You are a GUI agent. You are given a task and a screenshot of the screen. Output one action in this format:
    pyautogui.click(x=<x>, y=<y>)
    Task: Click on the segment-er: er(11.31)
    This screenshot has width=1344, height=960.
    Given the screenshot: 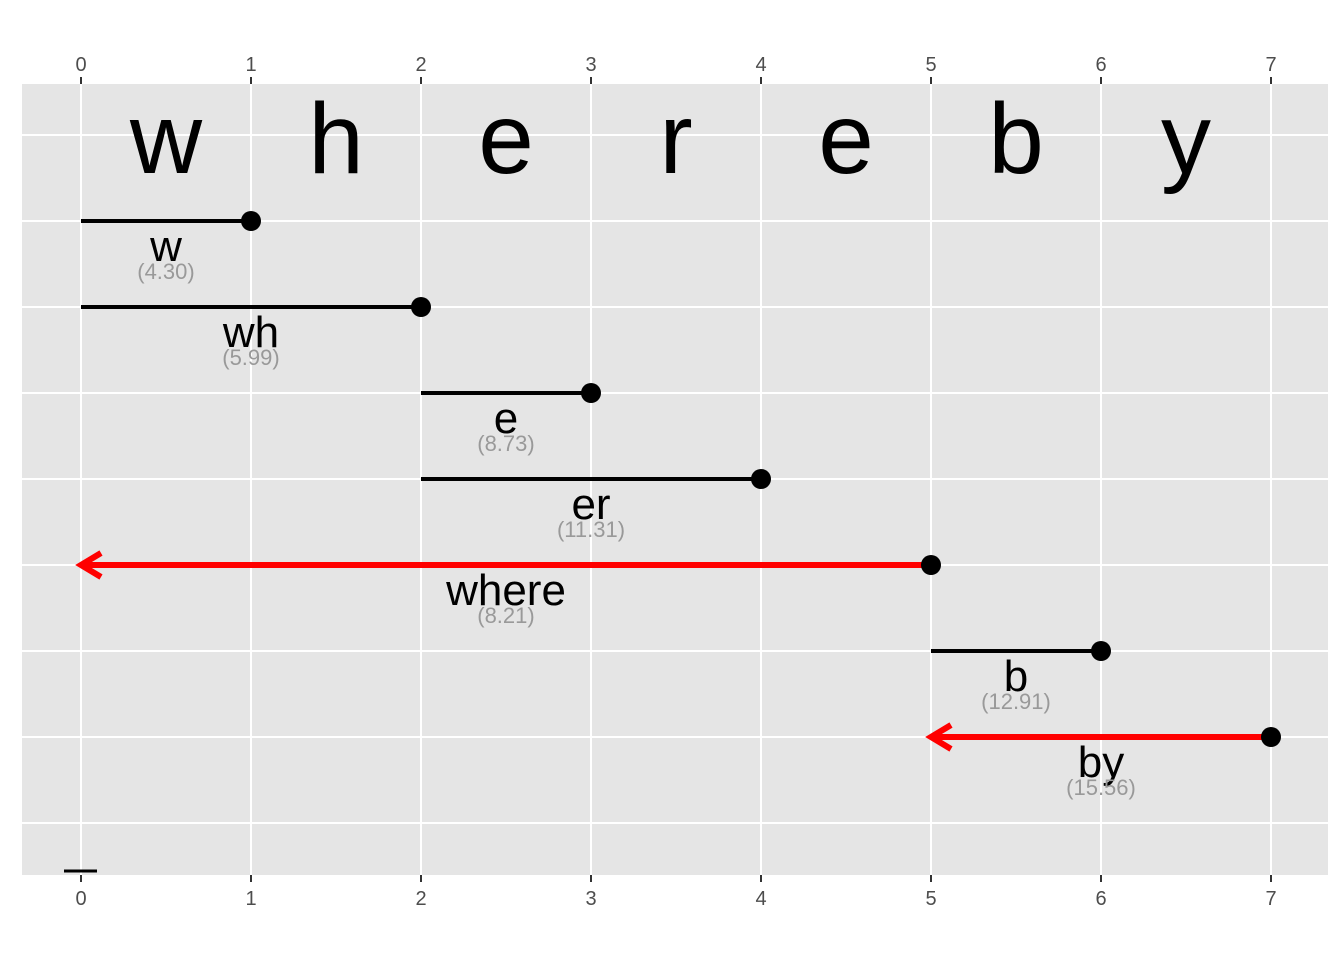 What is the action you would take?
    pyautogui.click(x=596, y=505)
    